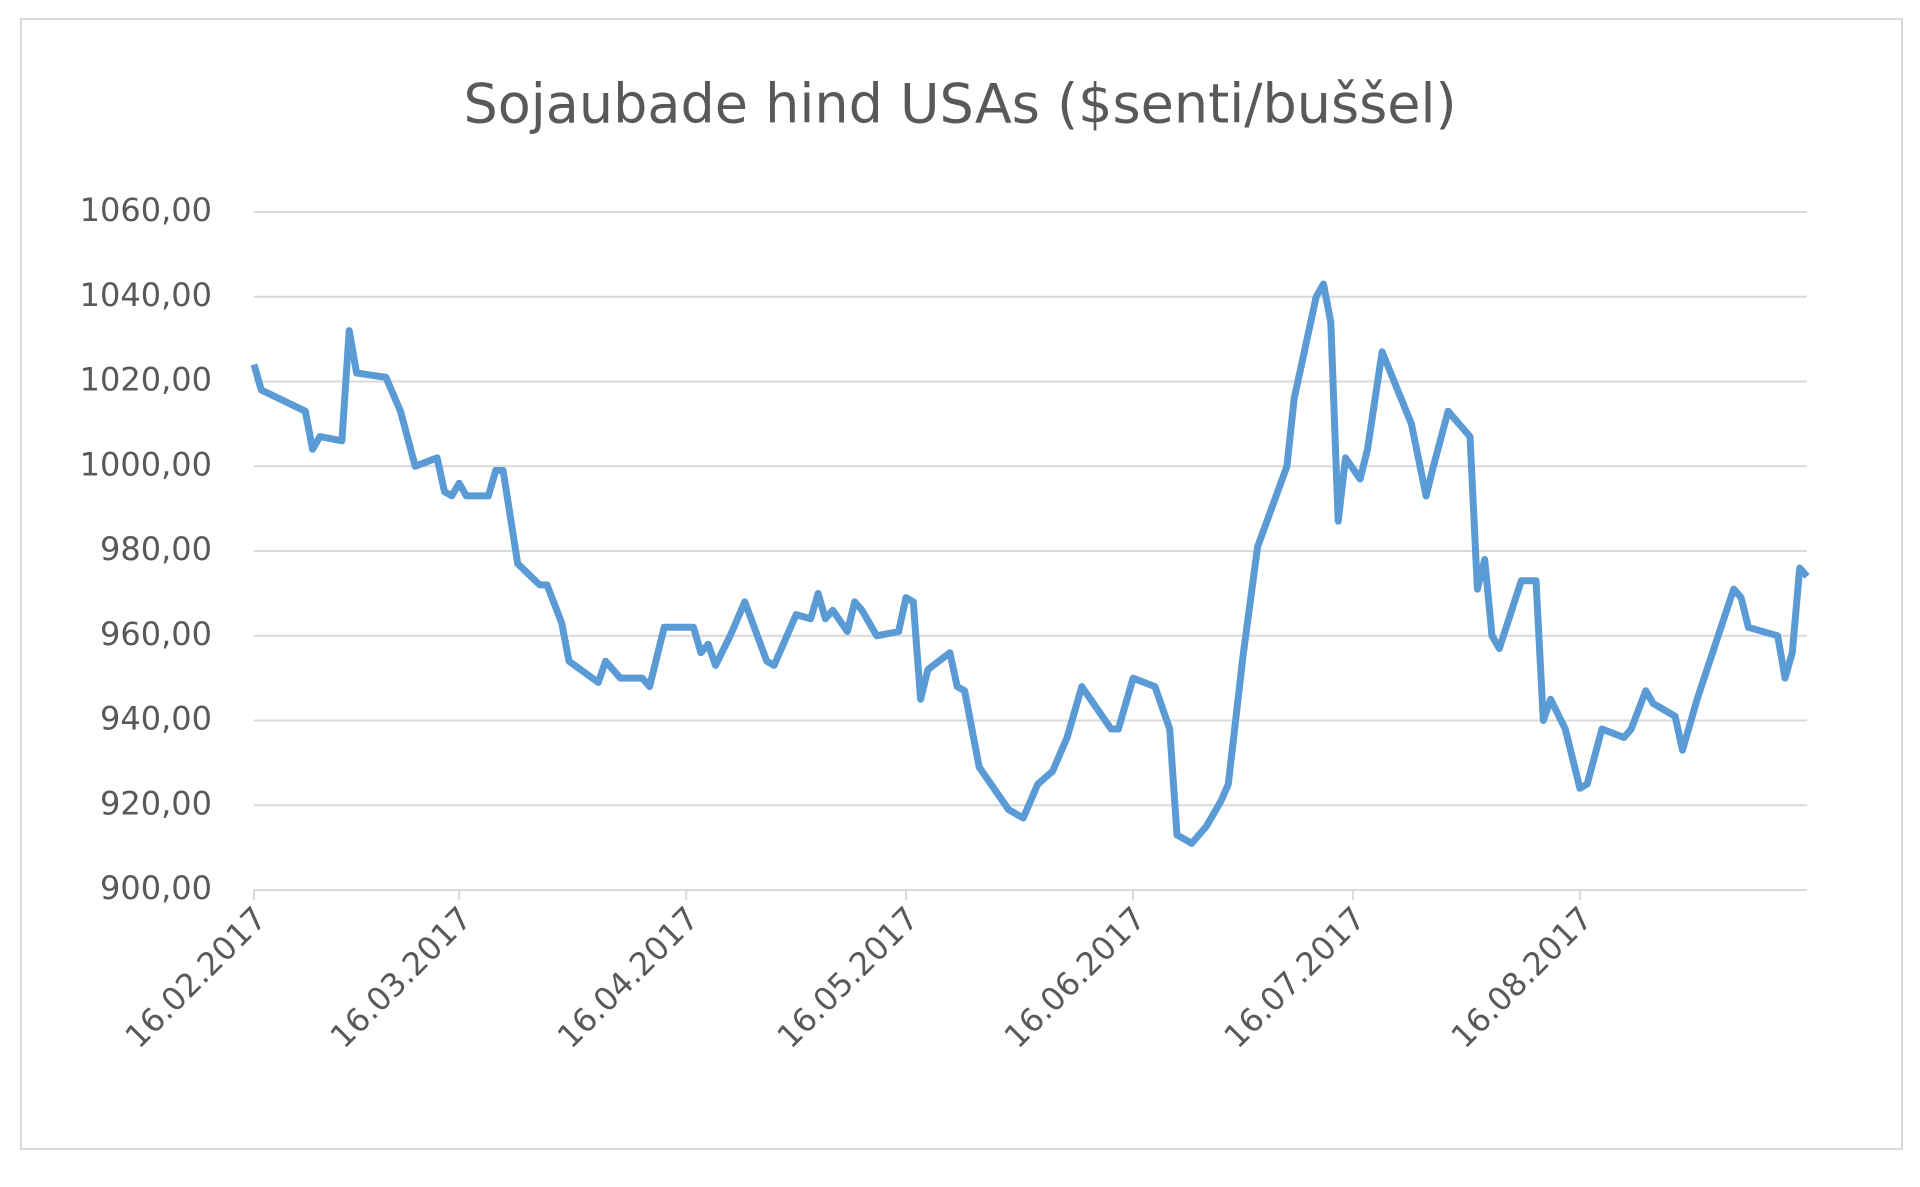 The image size is (1920, 1187). What do you see at coordinates (156, 634) in the screenshot?
I see `y-tick-label: 960,00` at bounding box center [156, 634].